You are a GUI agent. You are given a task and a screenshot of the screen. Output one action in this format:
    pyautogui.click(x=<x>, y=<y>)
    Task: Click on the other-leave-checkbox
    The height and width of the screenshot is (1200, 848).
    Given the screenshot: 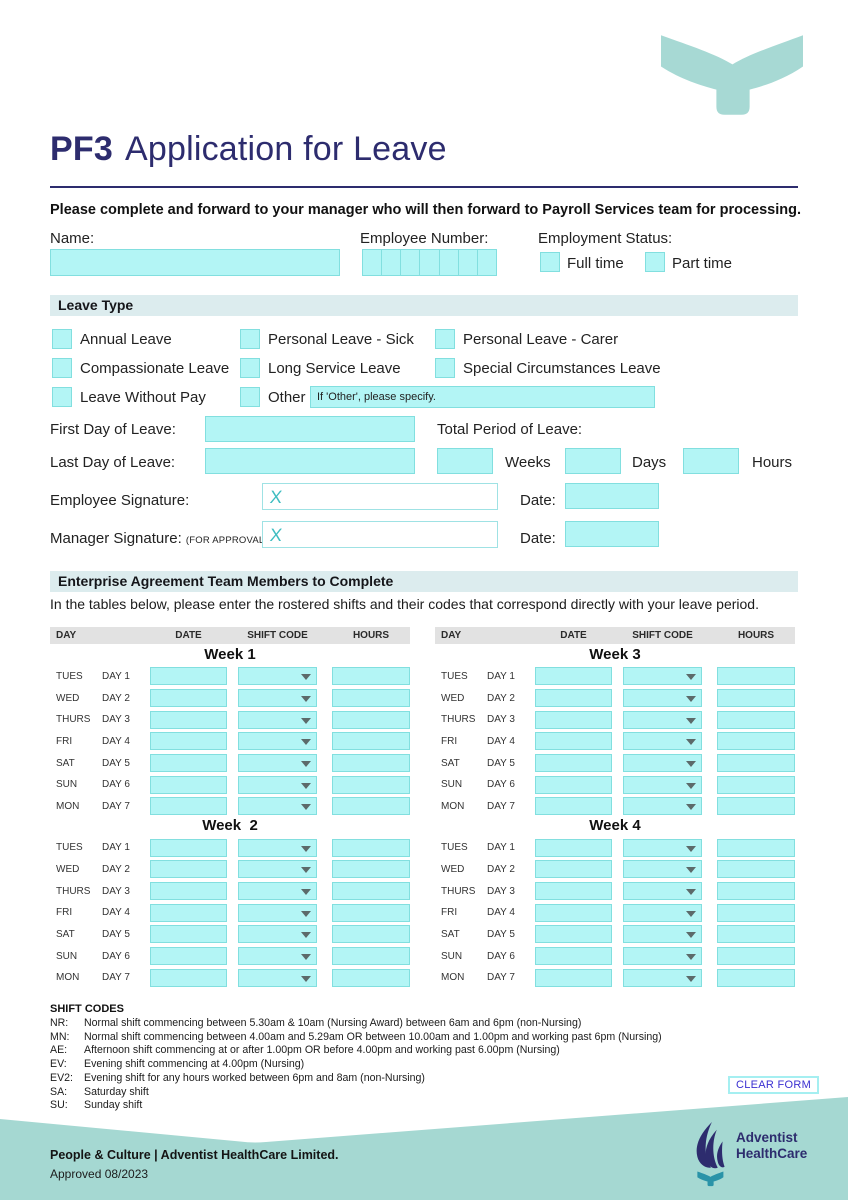 What is the action you would take?
    pyautogui.click(x=250, y=397)
    